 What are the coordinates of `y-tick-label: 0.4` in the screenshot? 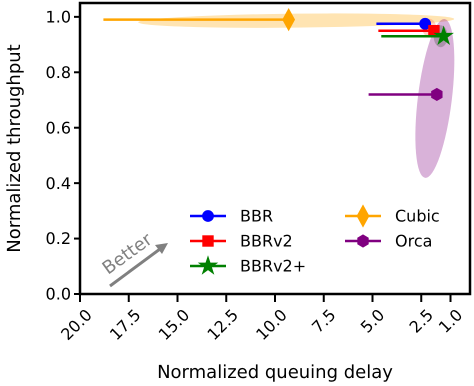 It's located at (58, 183).